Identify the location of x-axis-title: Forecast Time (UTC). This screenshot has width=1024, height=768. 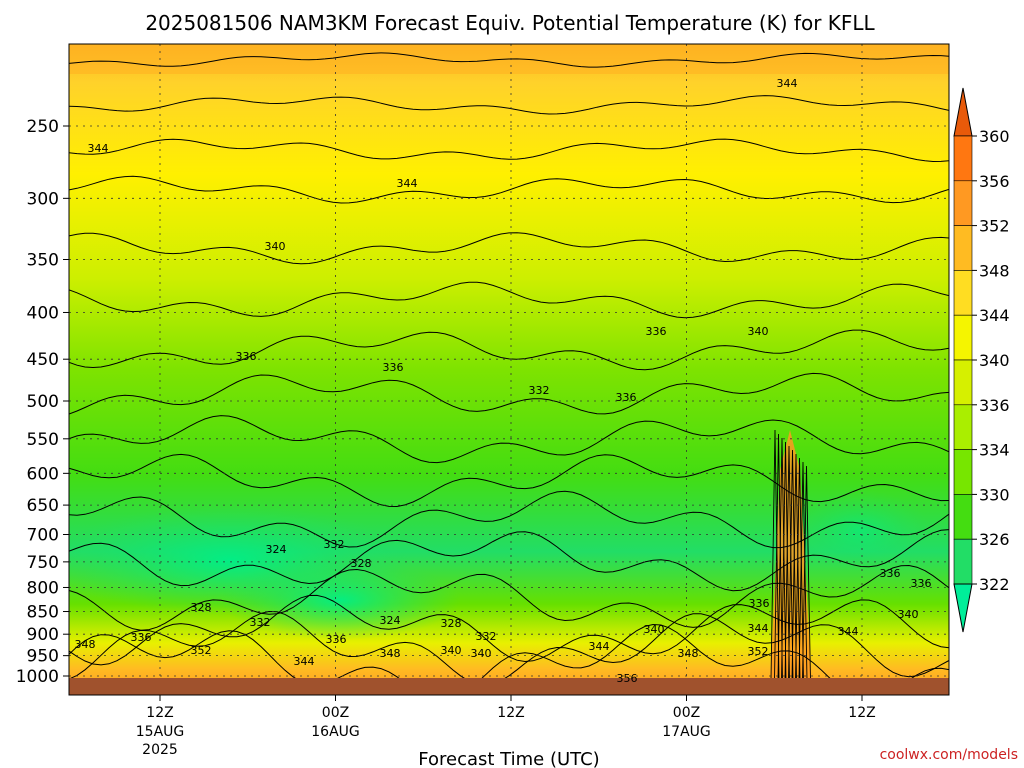
(508, 758).